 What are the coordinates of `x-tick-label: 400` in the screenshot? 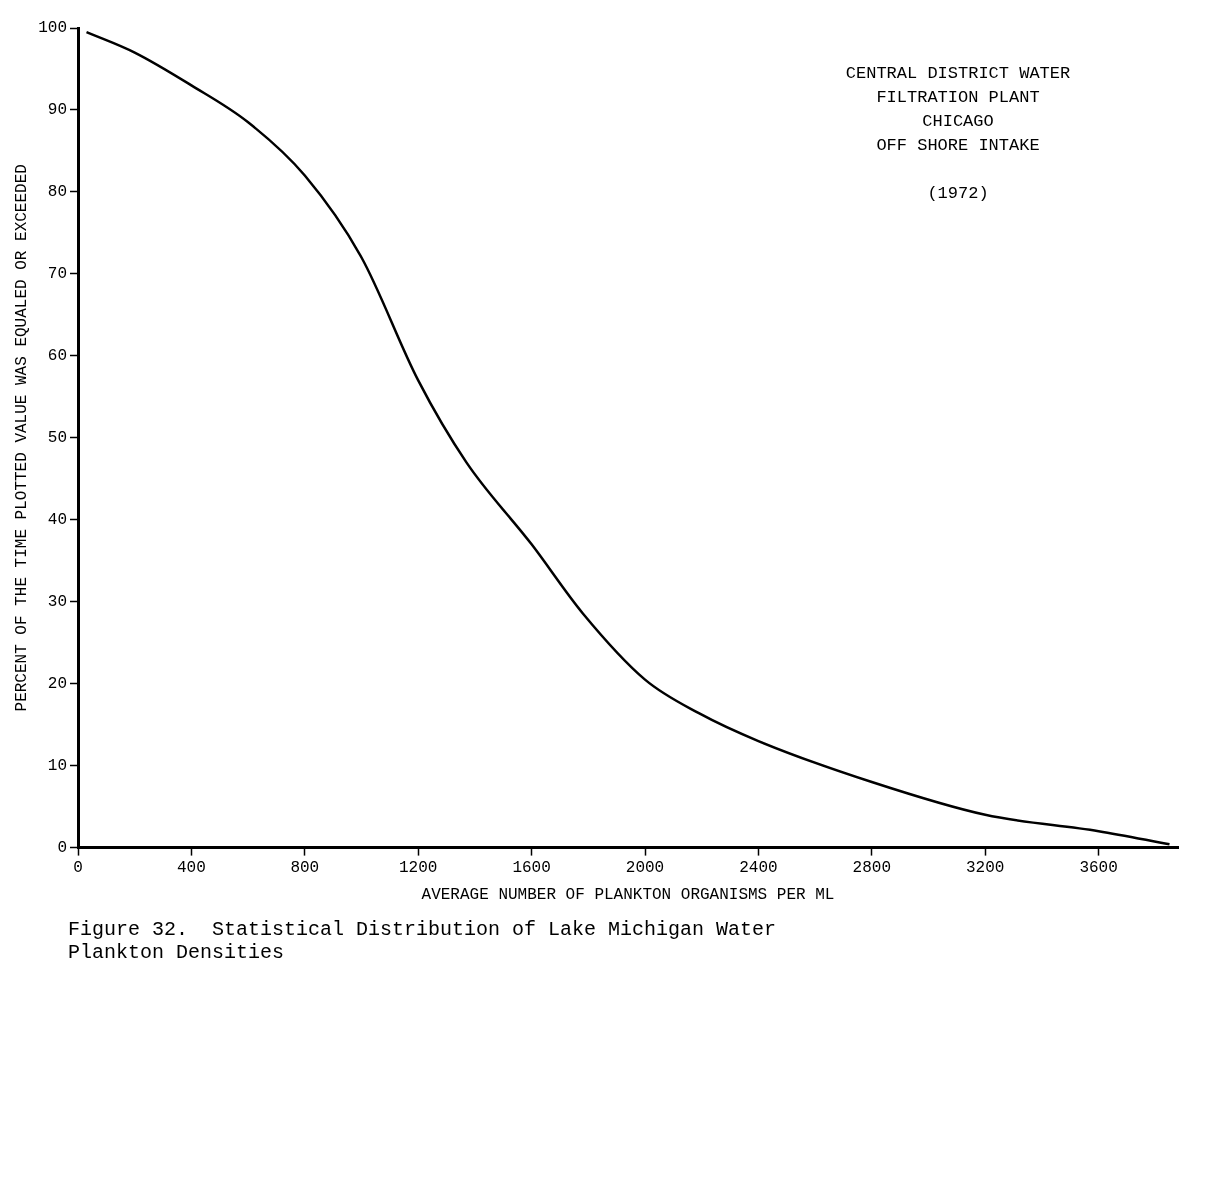 It's located at (191, 868).